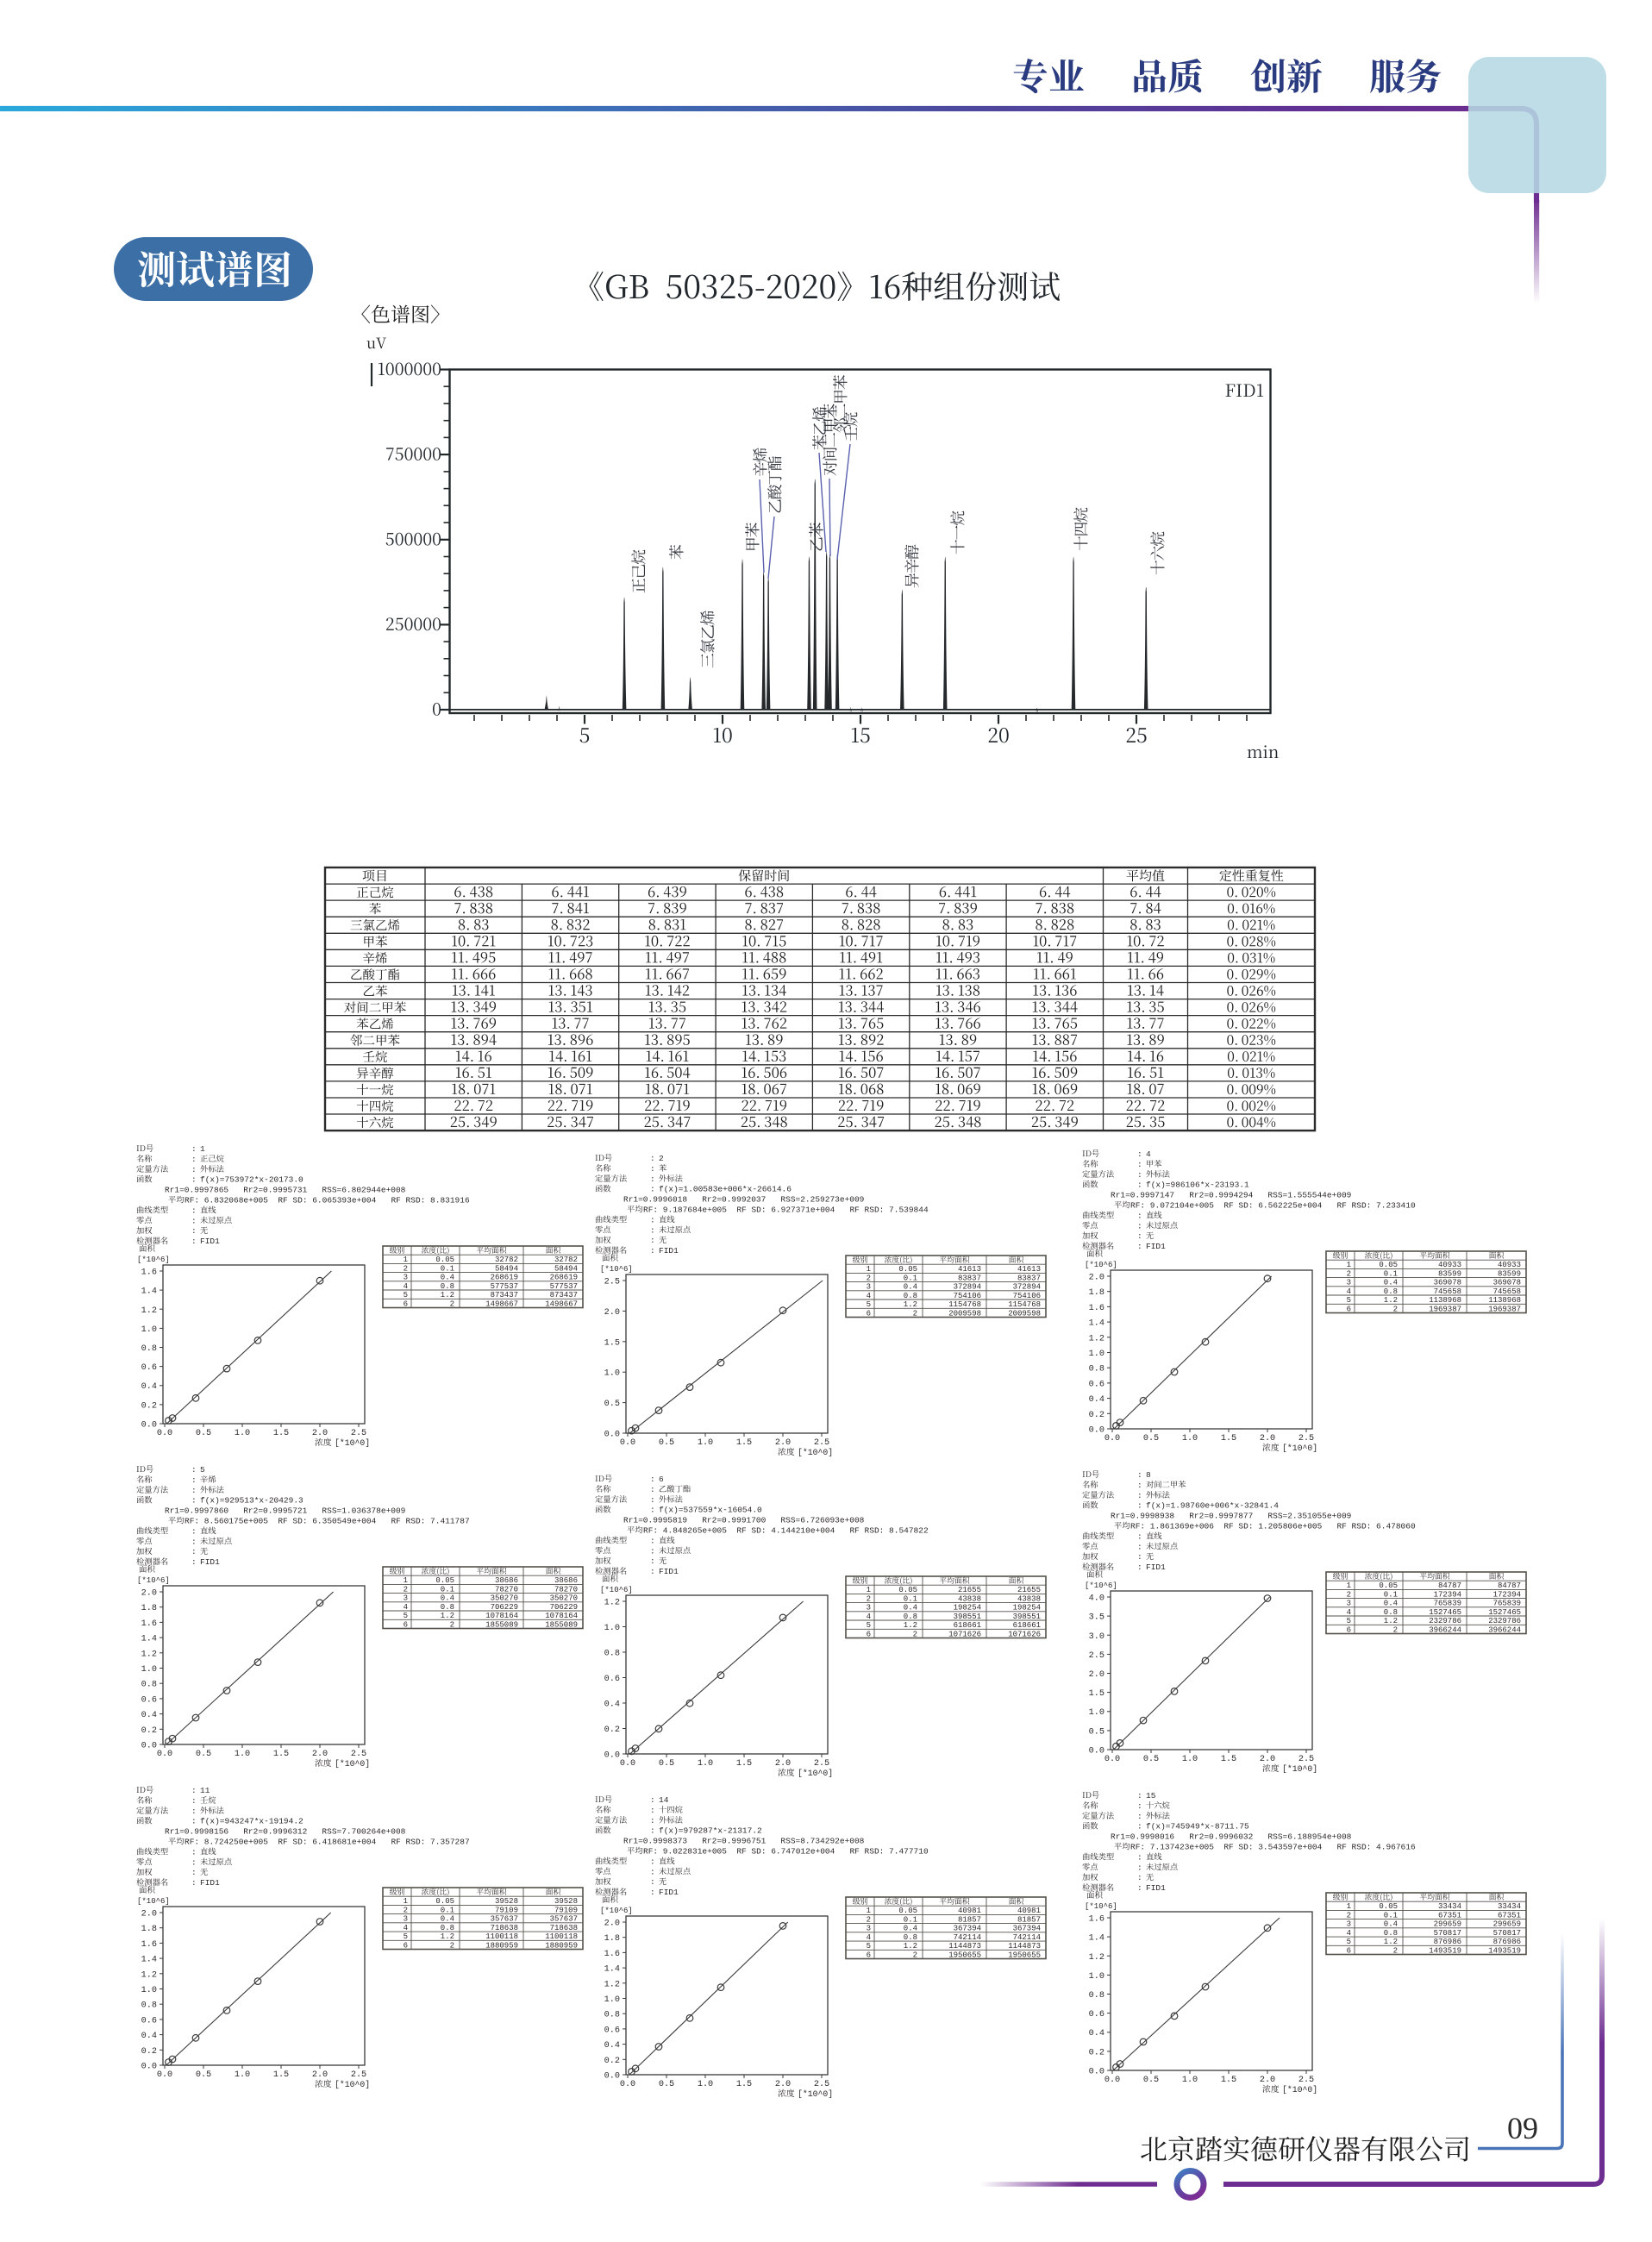 The image size is (1652, 2242). What do you see at coordinates (1507, 1594) in the screenshot?
I see `svg-text: 172394` at bounding box center [1507, 1594].